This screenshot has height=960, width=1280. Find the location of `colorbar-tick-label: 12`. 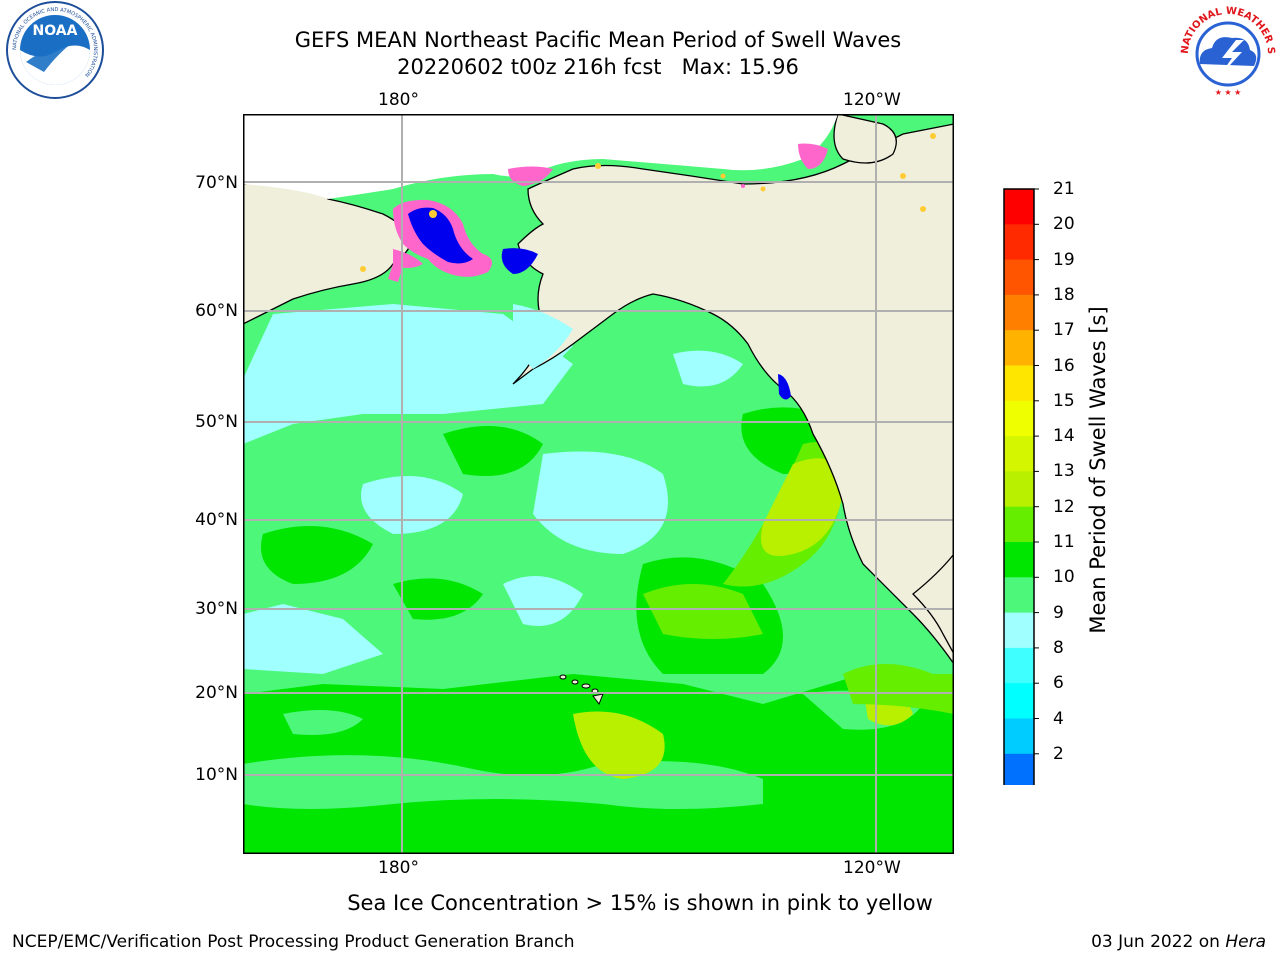

colorbar-tick-label: 12 is located at coordinates (1064, 506).